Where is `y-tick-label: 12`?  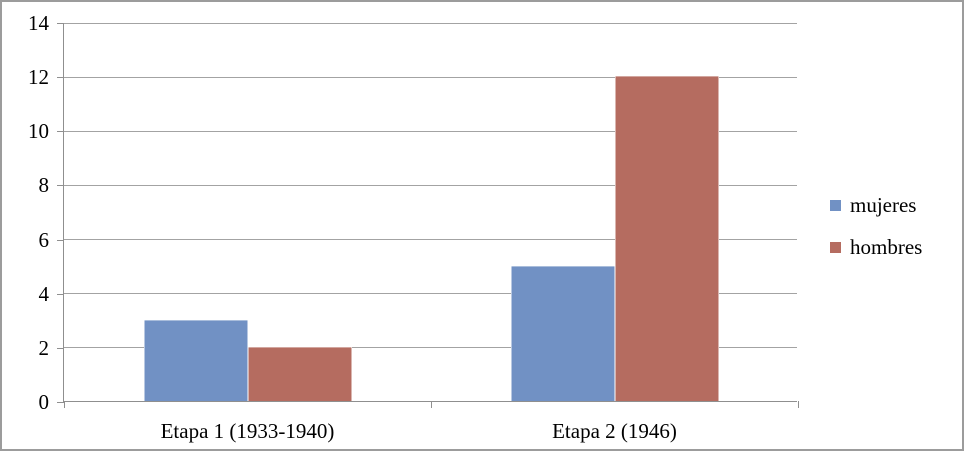
y-tick-label: 12 is located at coordinates (38, 77).